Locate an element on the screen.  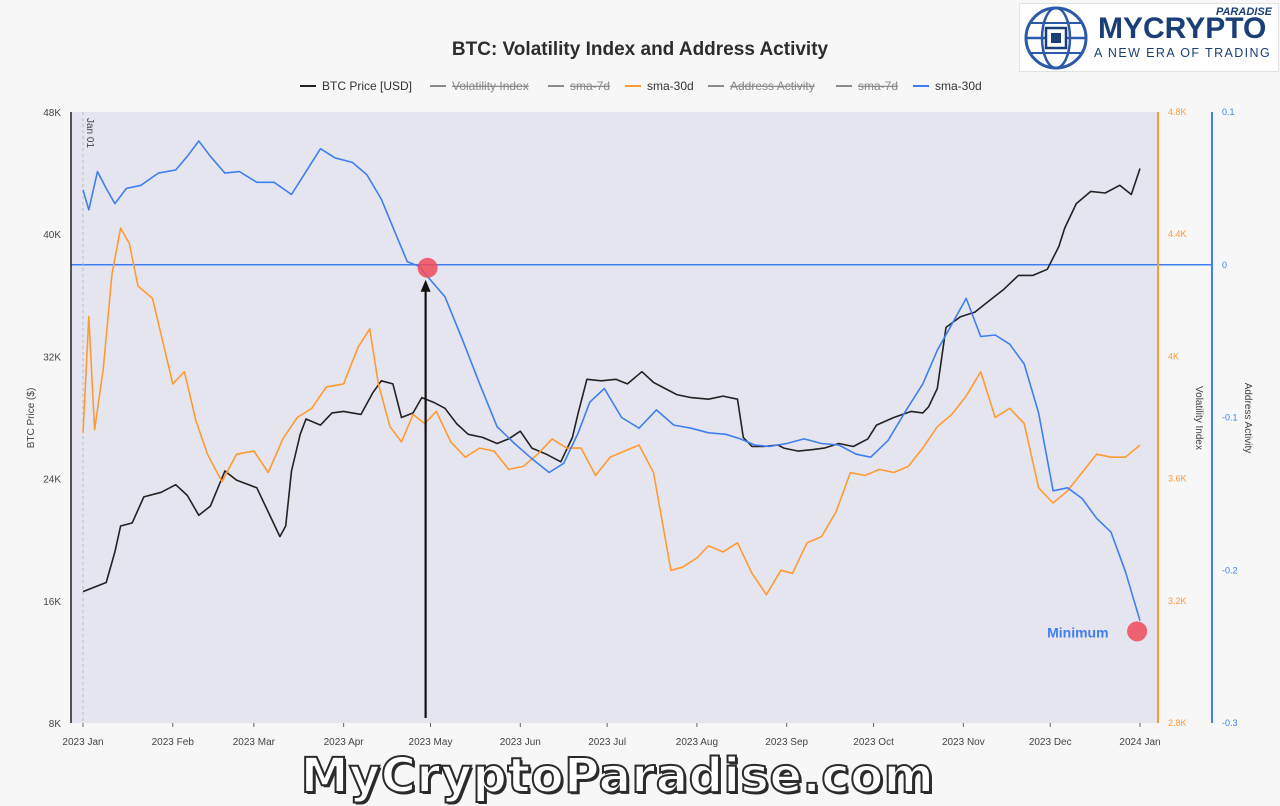
y-address-tick-label: 0 is located at coordinates (1224, 265).